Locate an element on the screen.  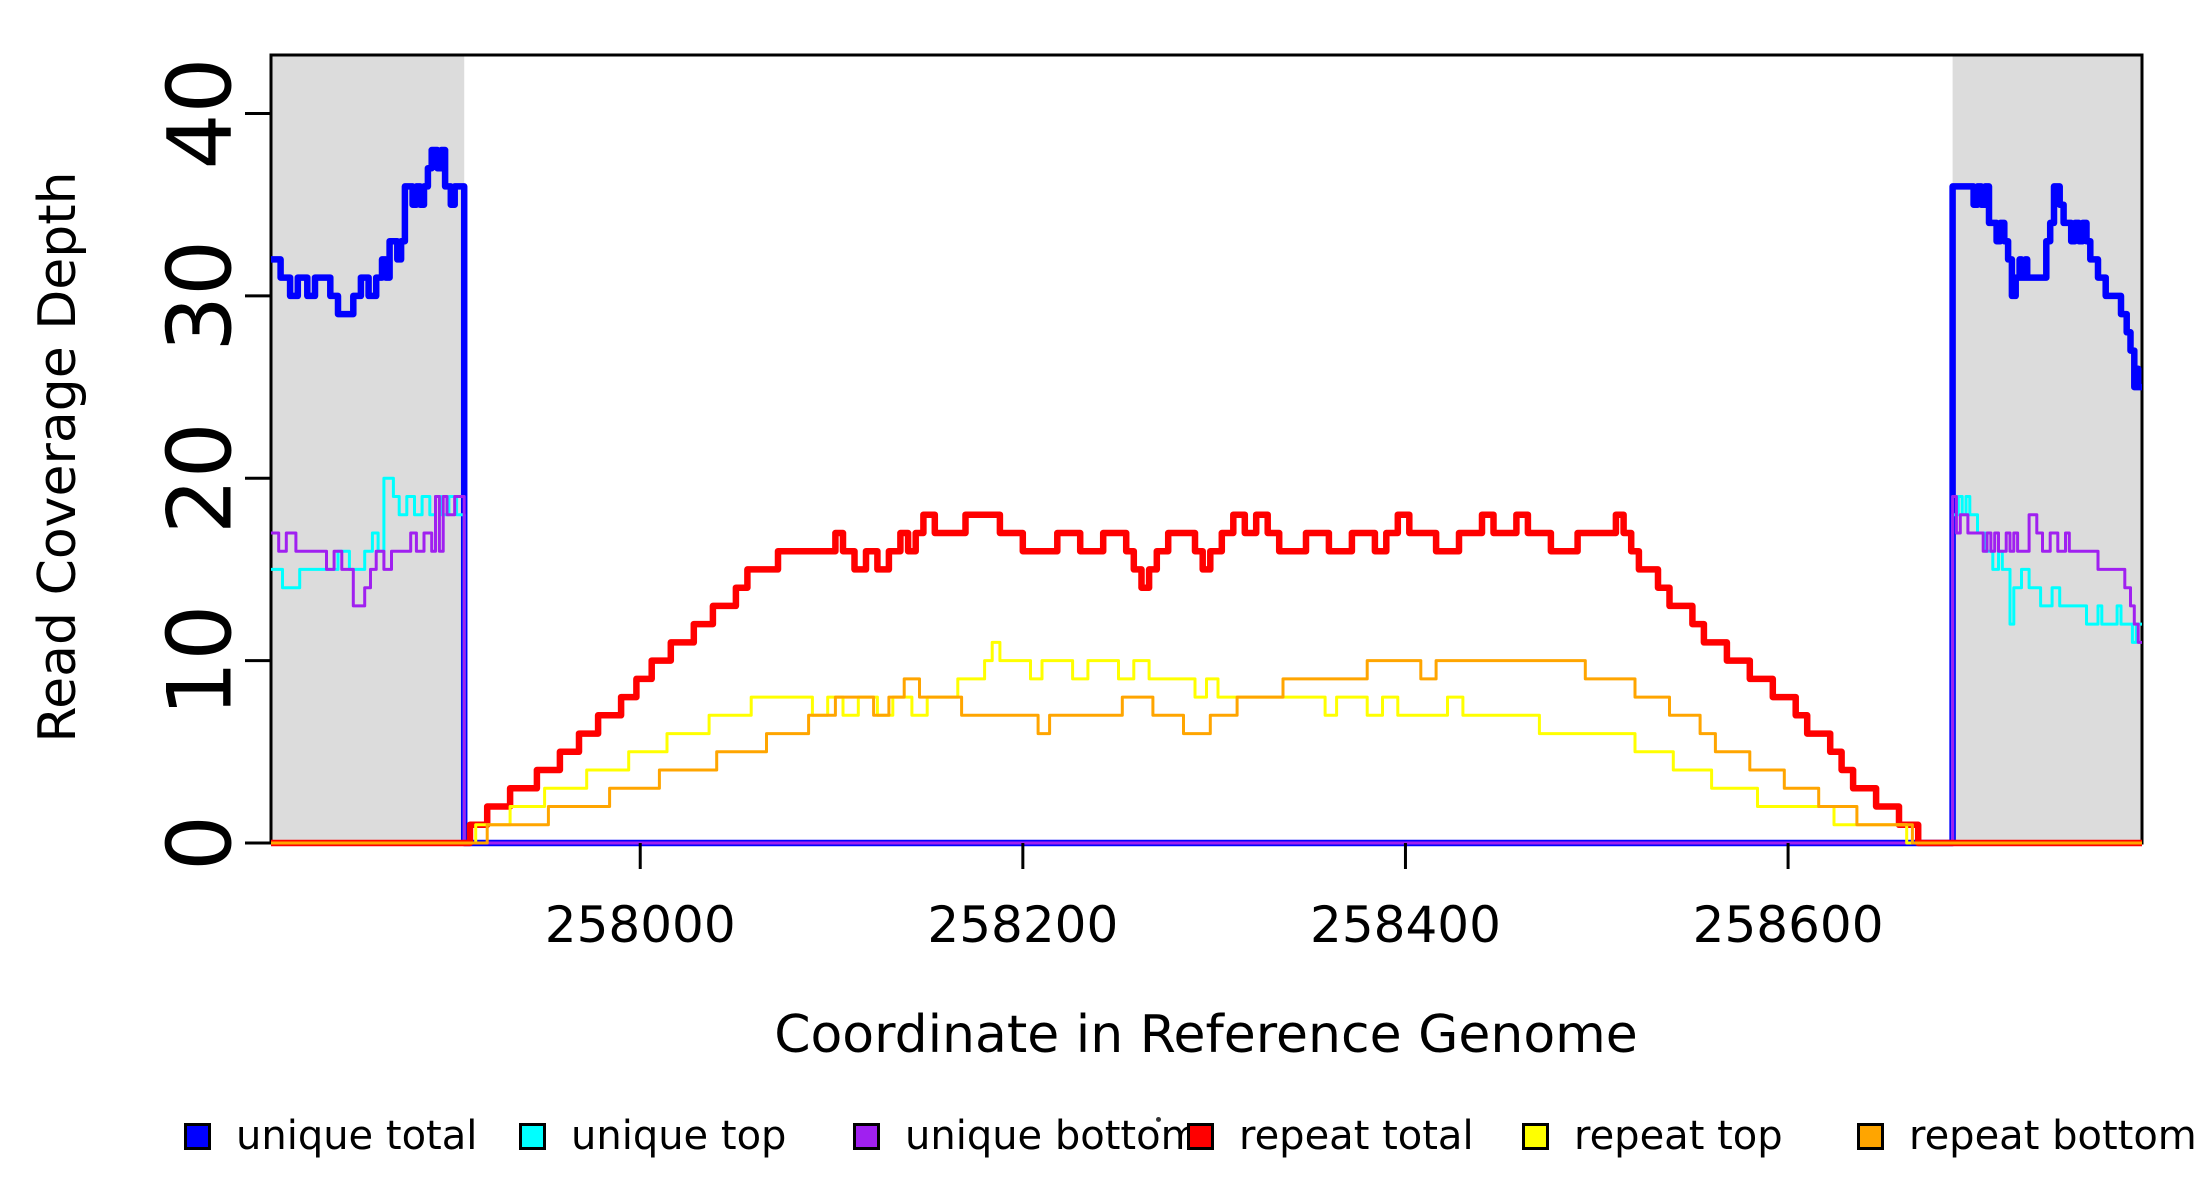
stray-dot is located at coordinates (1158, 1119).